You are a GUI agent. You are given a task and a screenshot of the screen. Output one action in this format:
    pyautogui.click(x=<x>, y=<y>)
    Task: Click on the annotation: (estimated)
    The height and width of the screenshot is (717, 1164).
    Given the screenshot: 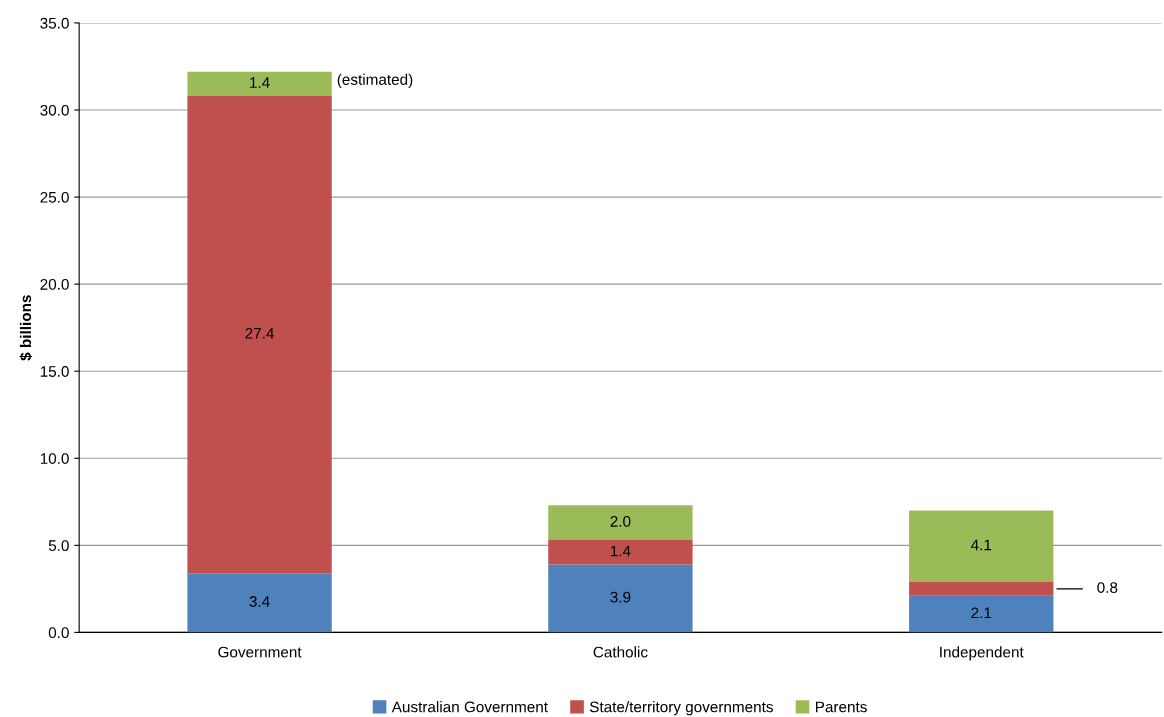 What is the action you would take?
    pyautogui.click(x=375, y=80)
    